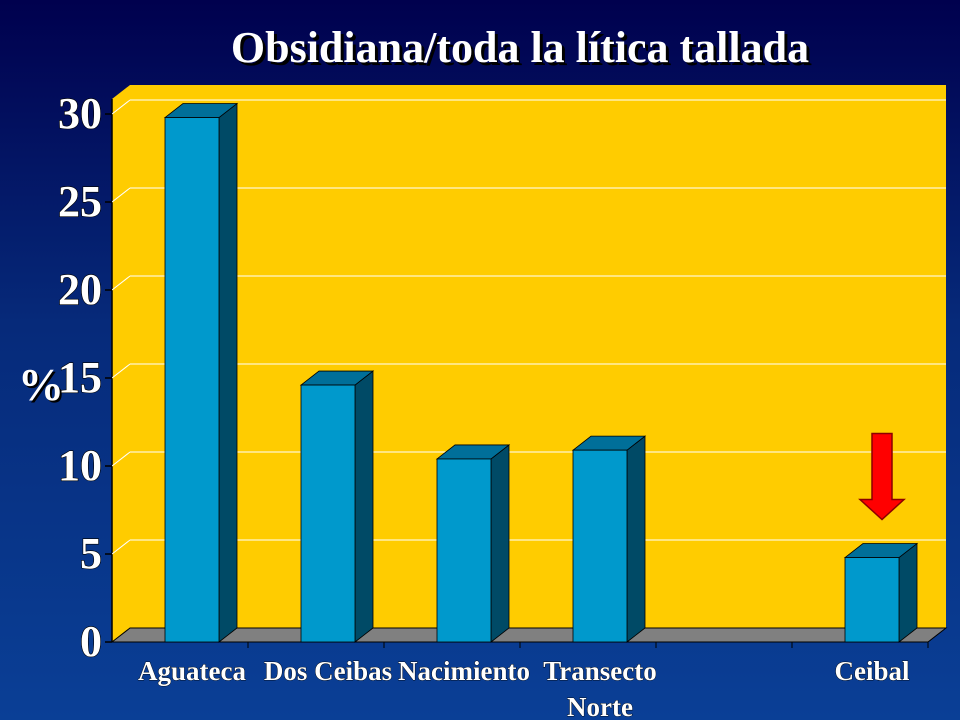 The width and height of the screenshot is (960, 720). I want to click on y-tick-label: 0, so click(91, 641).